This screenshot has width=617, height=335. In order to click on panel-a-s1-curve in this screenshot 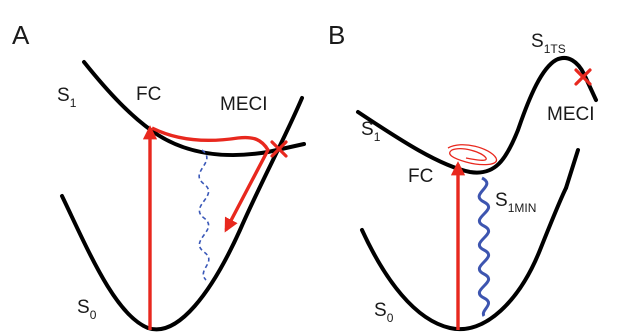, I will do `click(194, 109)`.